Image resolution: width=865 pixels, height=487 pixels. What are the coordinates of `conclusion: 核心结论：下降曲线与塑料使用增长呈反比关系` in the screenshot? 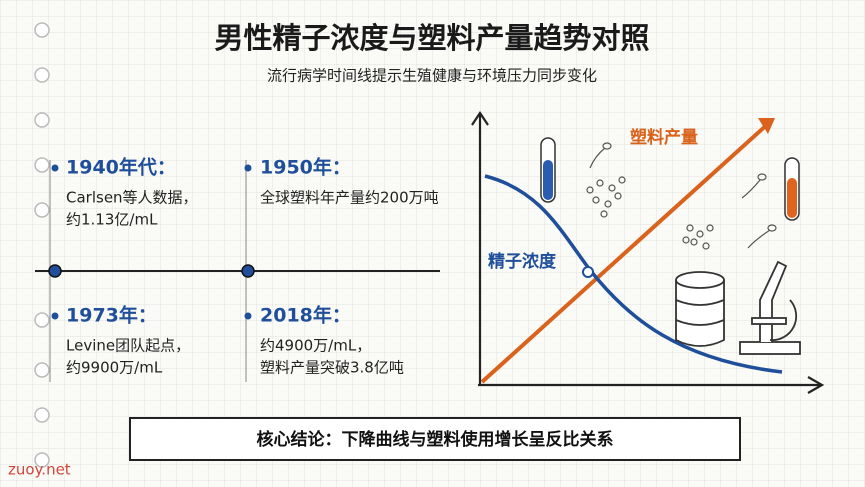 It's located at (435, 439).